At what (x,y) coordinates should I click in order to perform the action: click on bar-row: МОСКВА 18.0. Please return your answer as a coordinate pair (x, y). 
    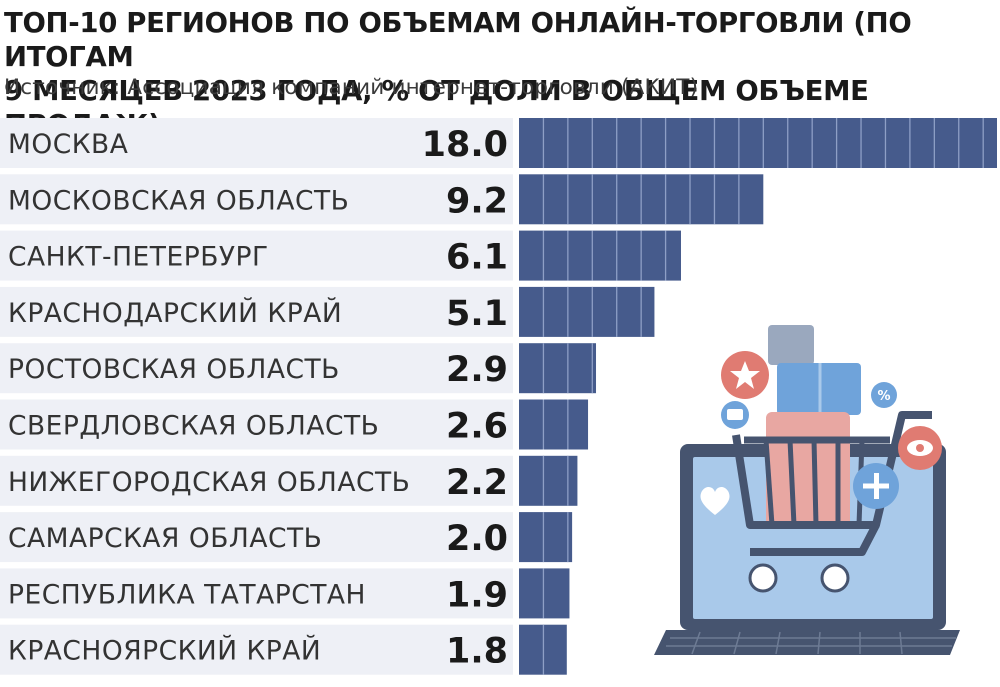
    Looking at the image, I should click on (498, 143).